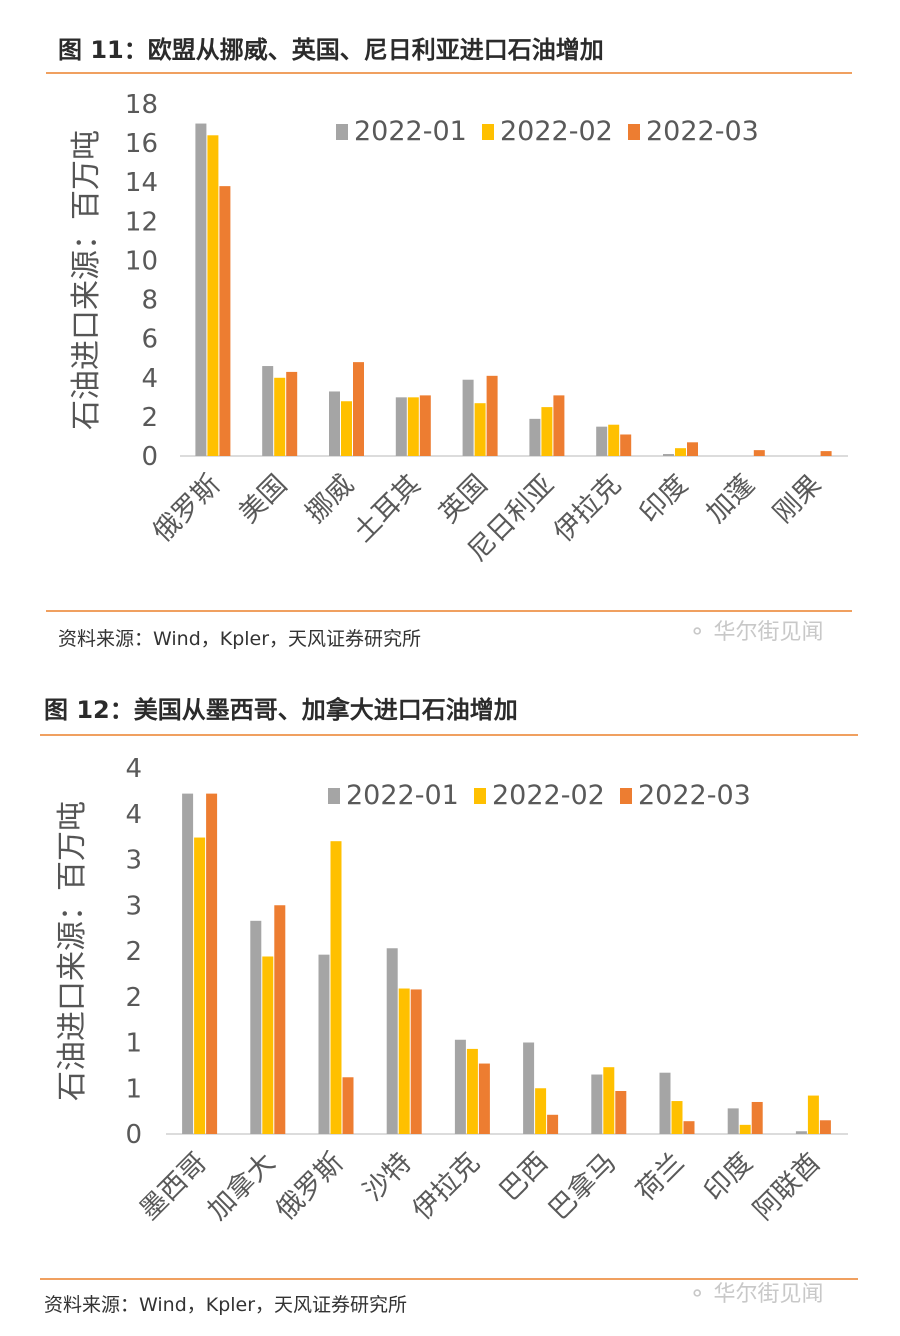 The width and height of the screenshot is (900, 1336). What do you see at coordinates (524, 1177) in the screenshot?
I see `x-tick-label: 巴西` at bounding box center [524, 1177].